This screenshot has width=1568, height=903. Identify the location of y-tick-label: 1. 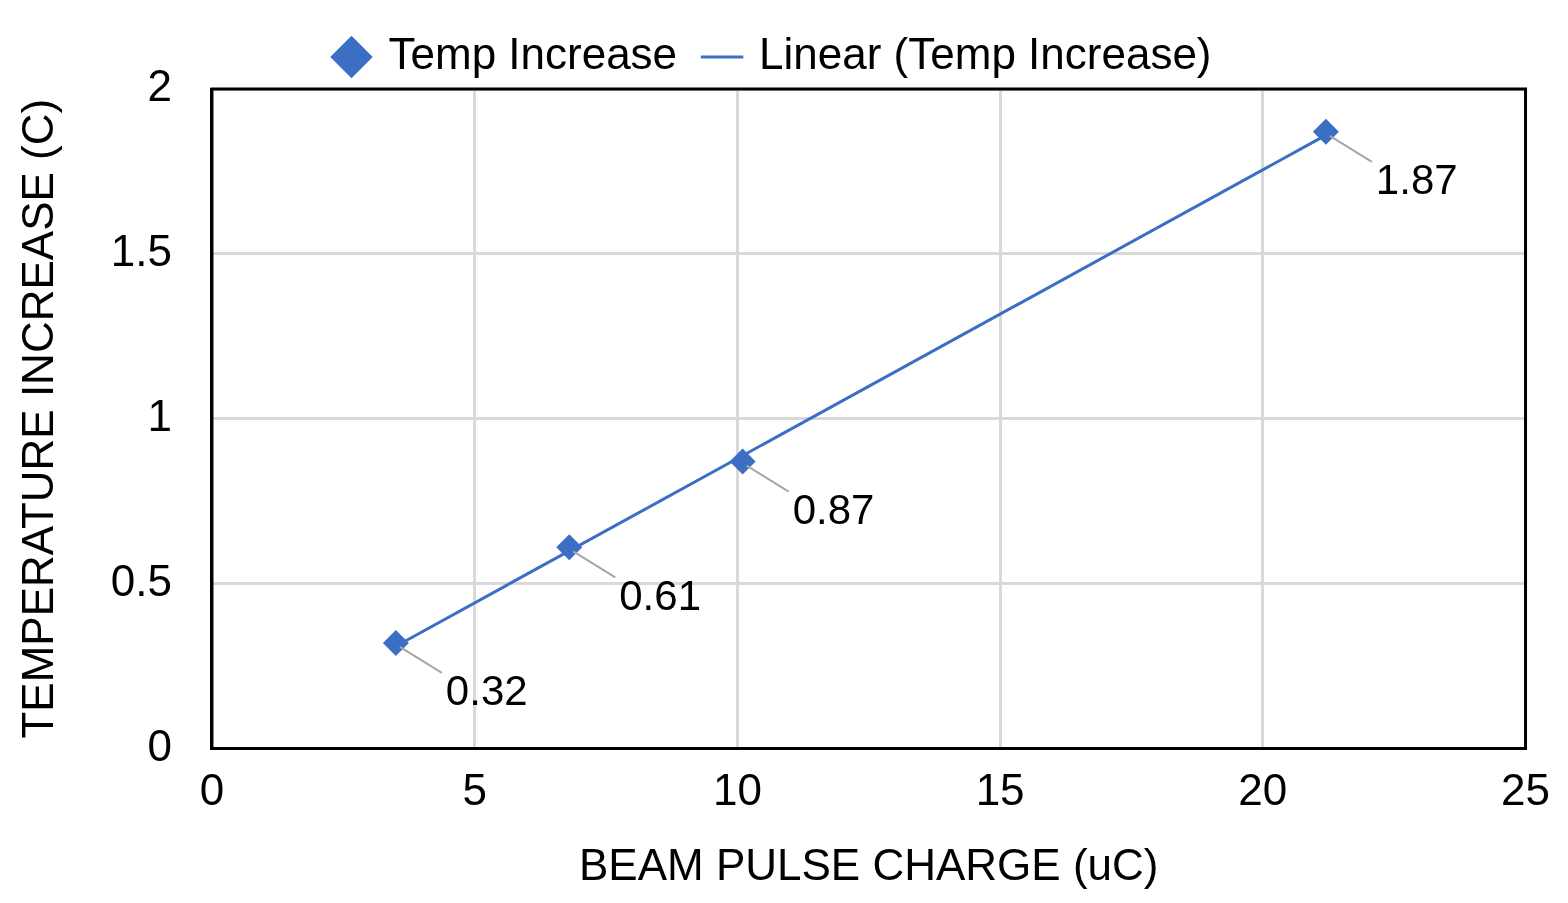
(159, 415).